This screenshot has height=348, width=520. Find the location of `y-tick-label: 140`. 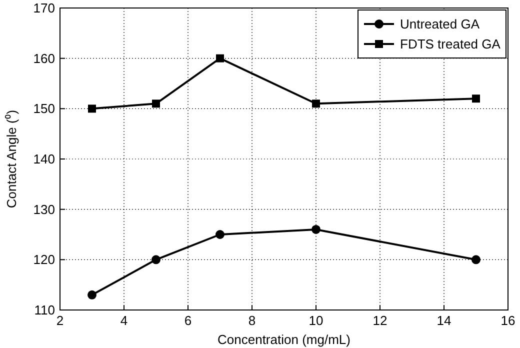

y-tick-label: 140 is located at coordinates (44, 159).